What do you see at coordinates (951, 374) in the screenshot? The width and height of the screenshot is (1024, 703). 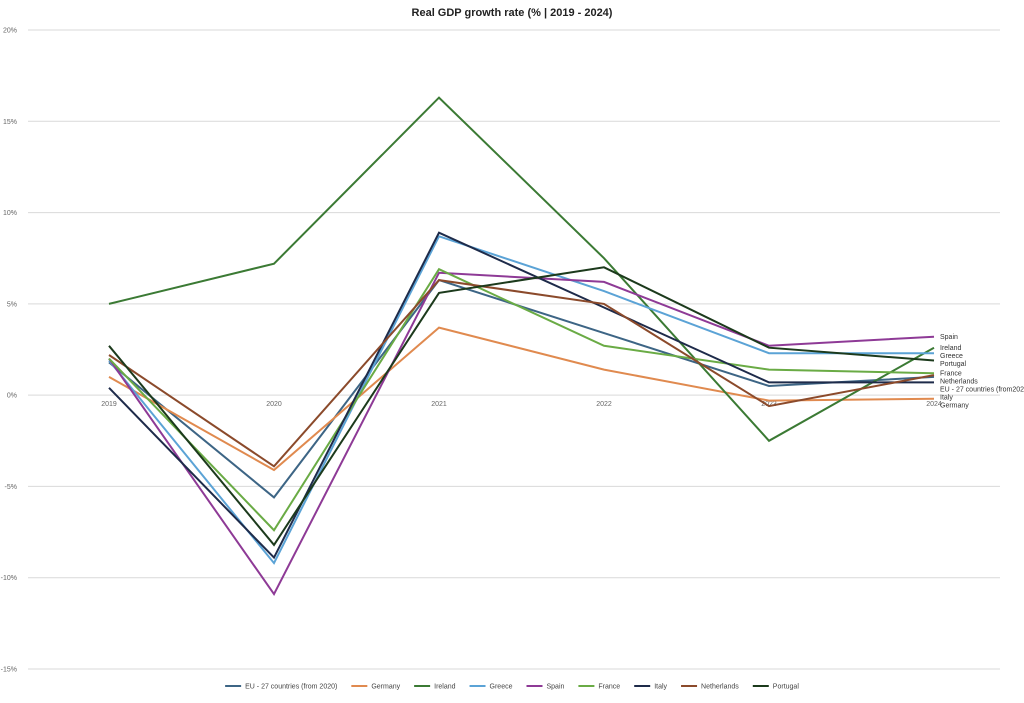 I see `series-end-label: France` at bounding box center [951, 374].